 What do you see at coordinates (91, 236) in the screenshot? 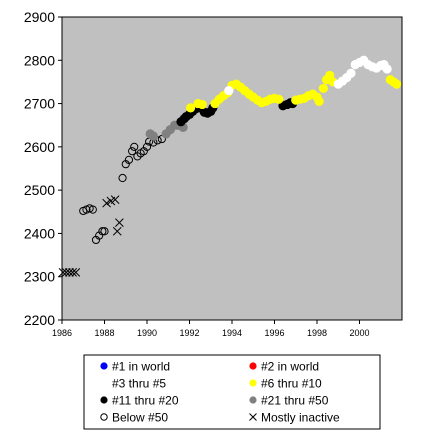
I see `series-mostly-inactive` at bounding box center [91, 236].